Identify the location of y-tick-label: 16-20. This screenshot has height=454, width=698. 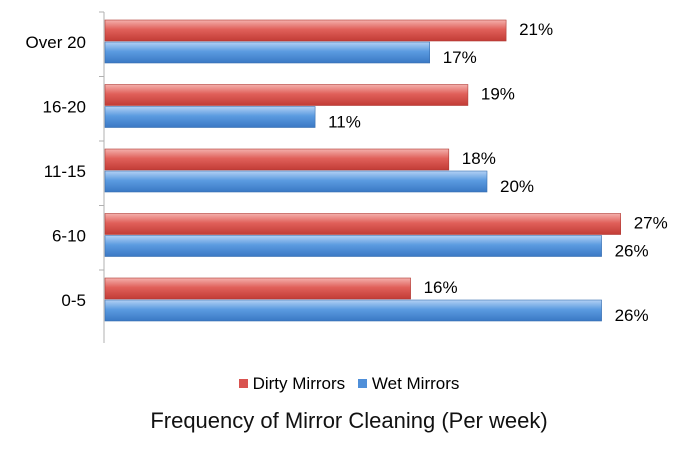
(64, 107).